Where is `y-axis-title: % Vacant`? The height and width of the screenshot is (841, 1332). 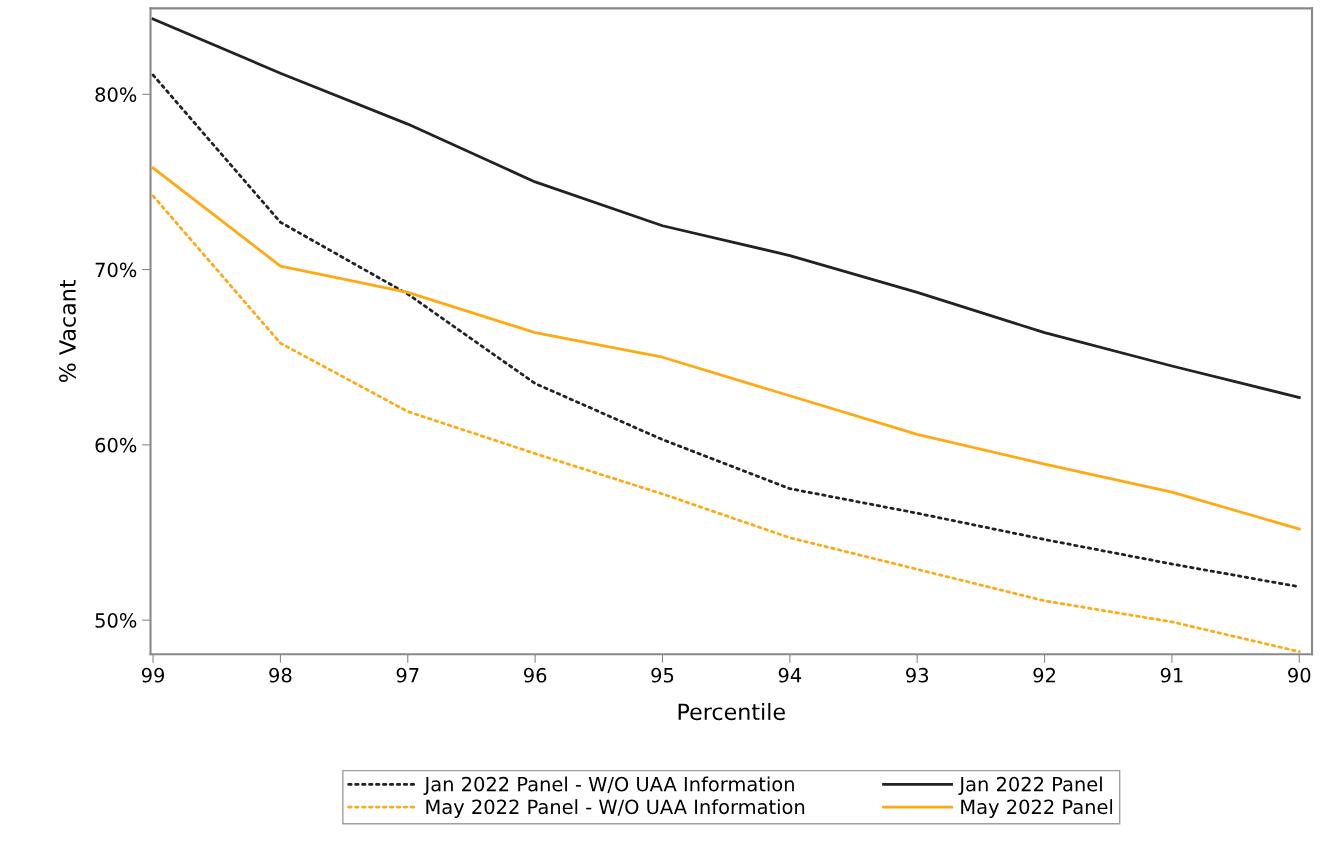
y-axis-title: % Vacant is located at coordinates (67, 331).